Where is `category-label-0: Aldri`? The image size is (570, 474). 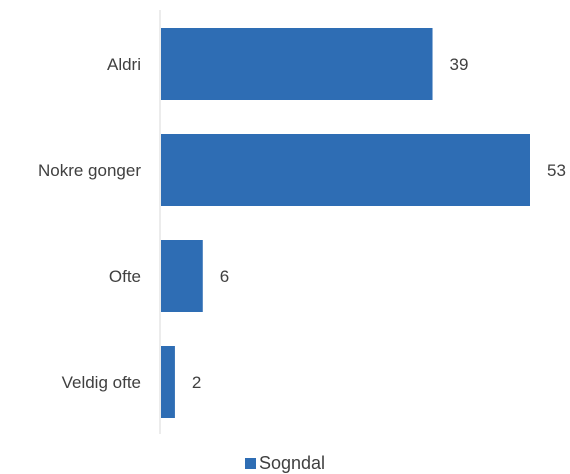
category-label-0: Aldri is located at coordinates (124, 64).